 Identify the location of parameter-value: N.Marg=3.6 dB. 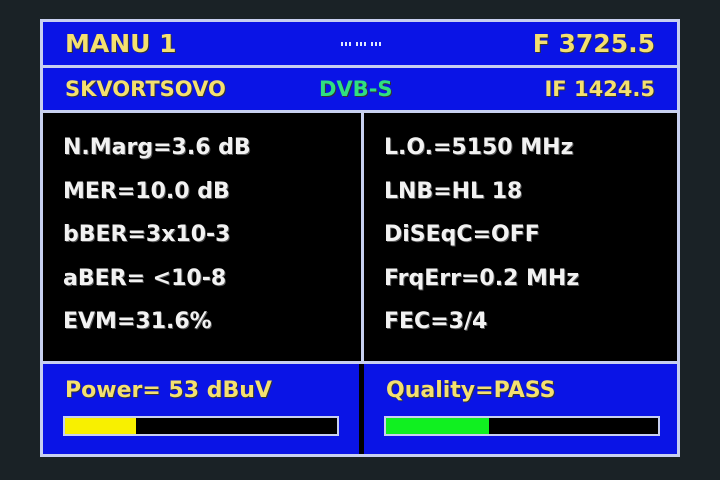
(157, 147).